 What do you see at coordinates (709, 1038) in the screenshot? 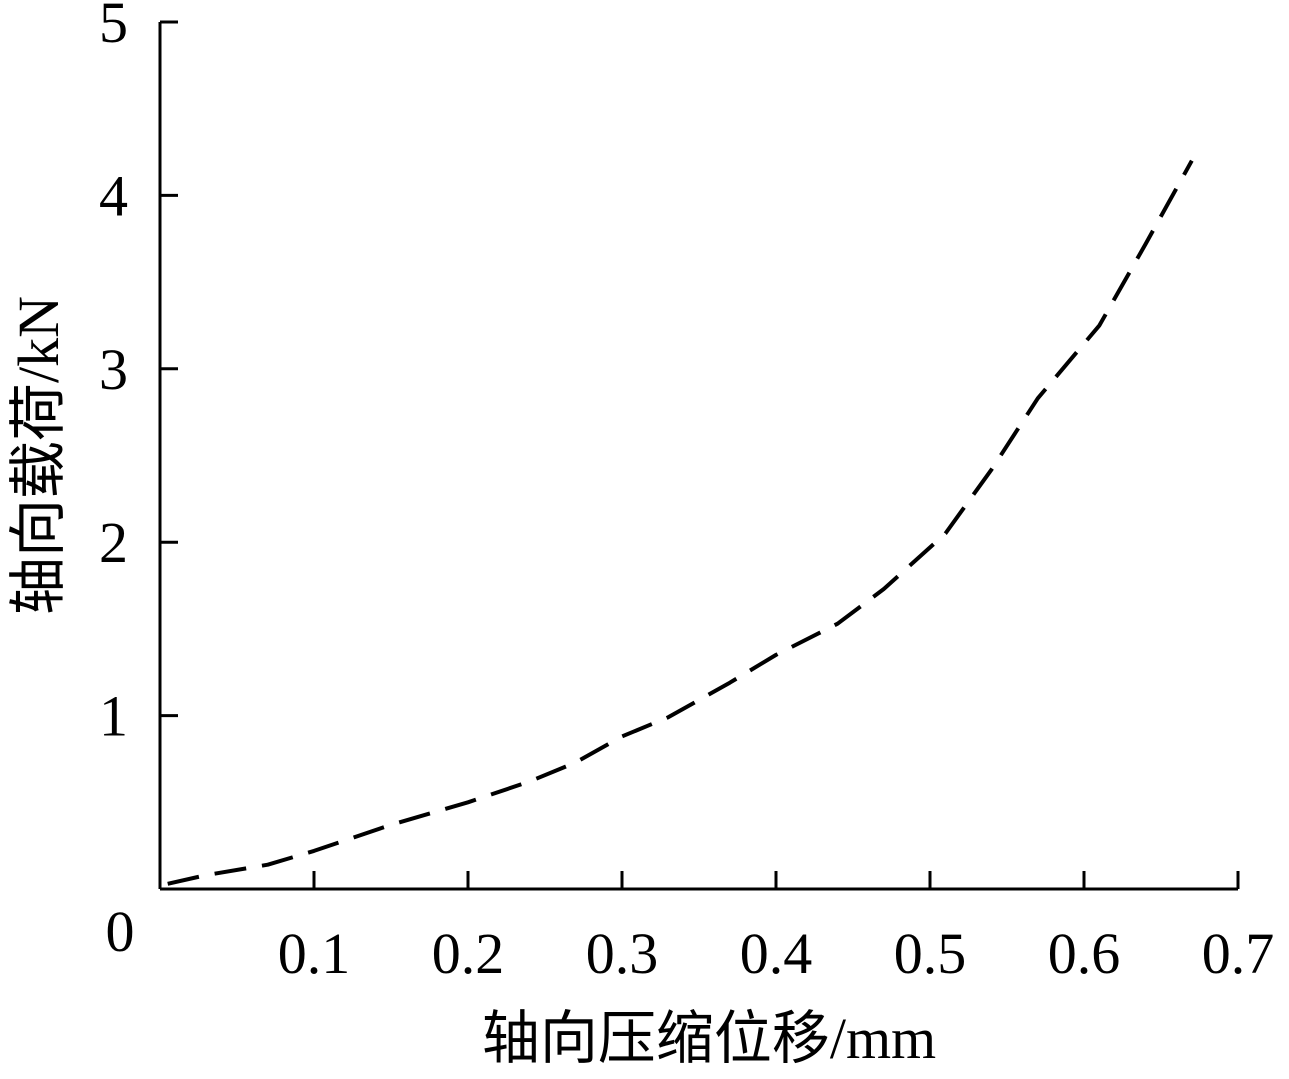
I see `x-axis-title: 轴向压缩位移/mm` at bounding box center [709, 1038].